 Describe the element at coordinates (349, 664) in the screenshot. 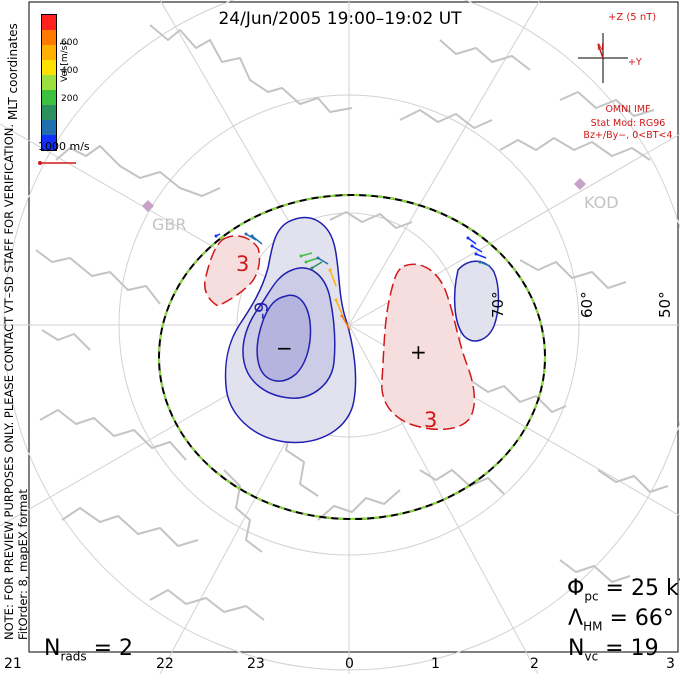

I see `mlt-label-0: 0` at that location.